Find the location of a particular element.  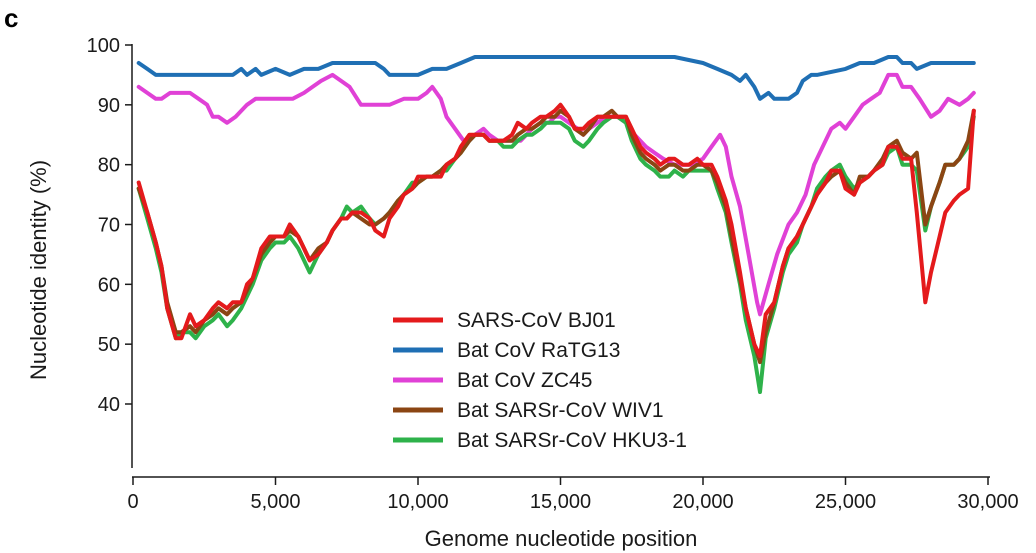

legend-label: SARS-CoV BJ01 is located at coordinates (536, 320).